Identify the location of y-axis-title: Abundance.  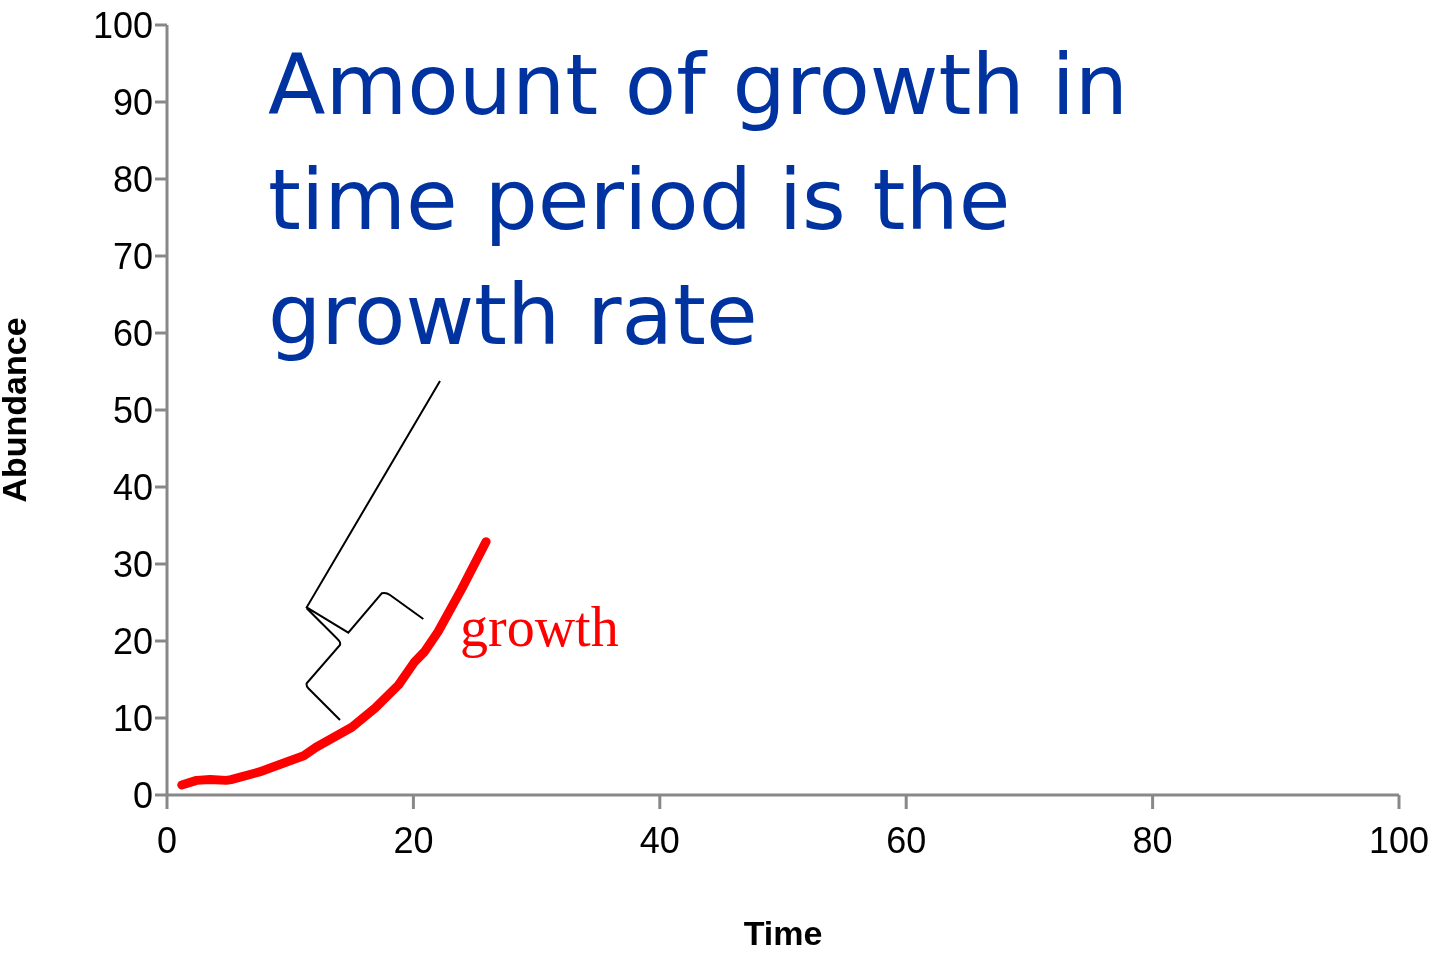
(17, 410).